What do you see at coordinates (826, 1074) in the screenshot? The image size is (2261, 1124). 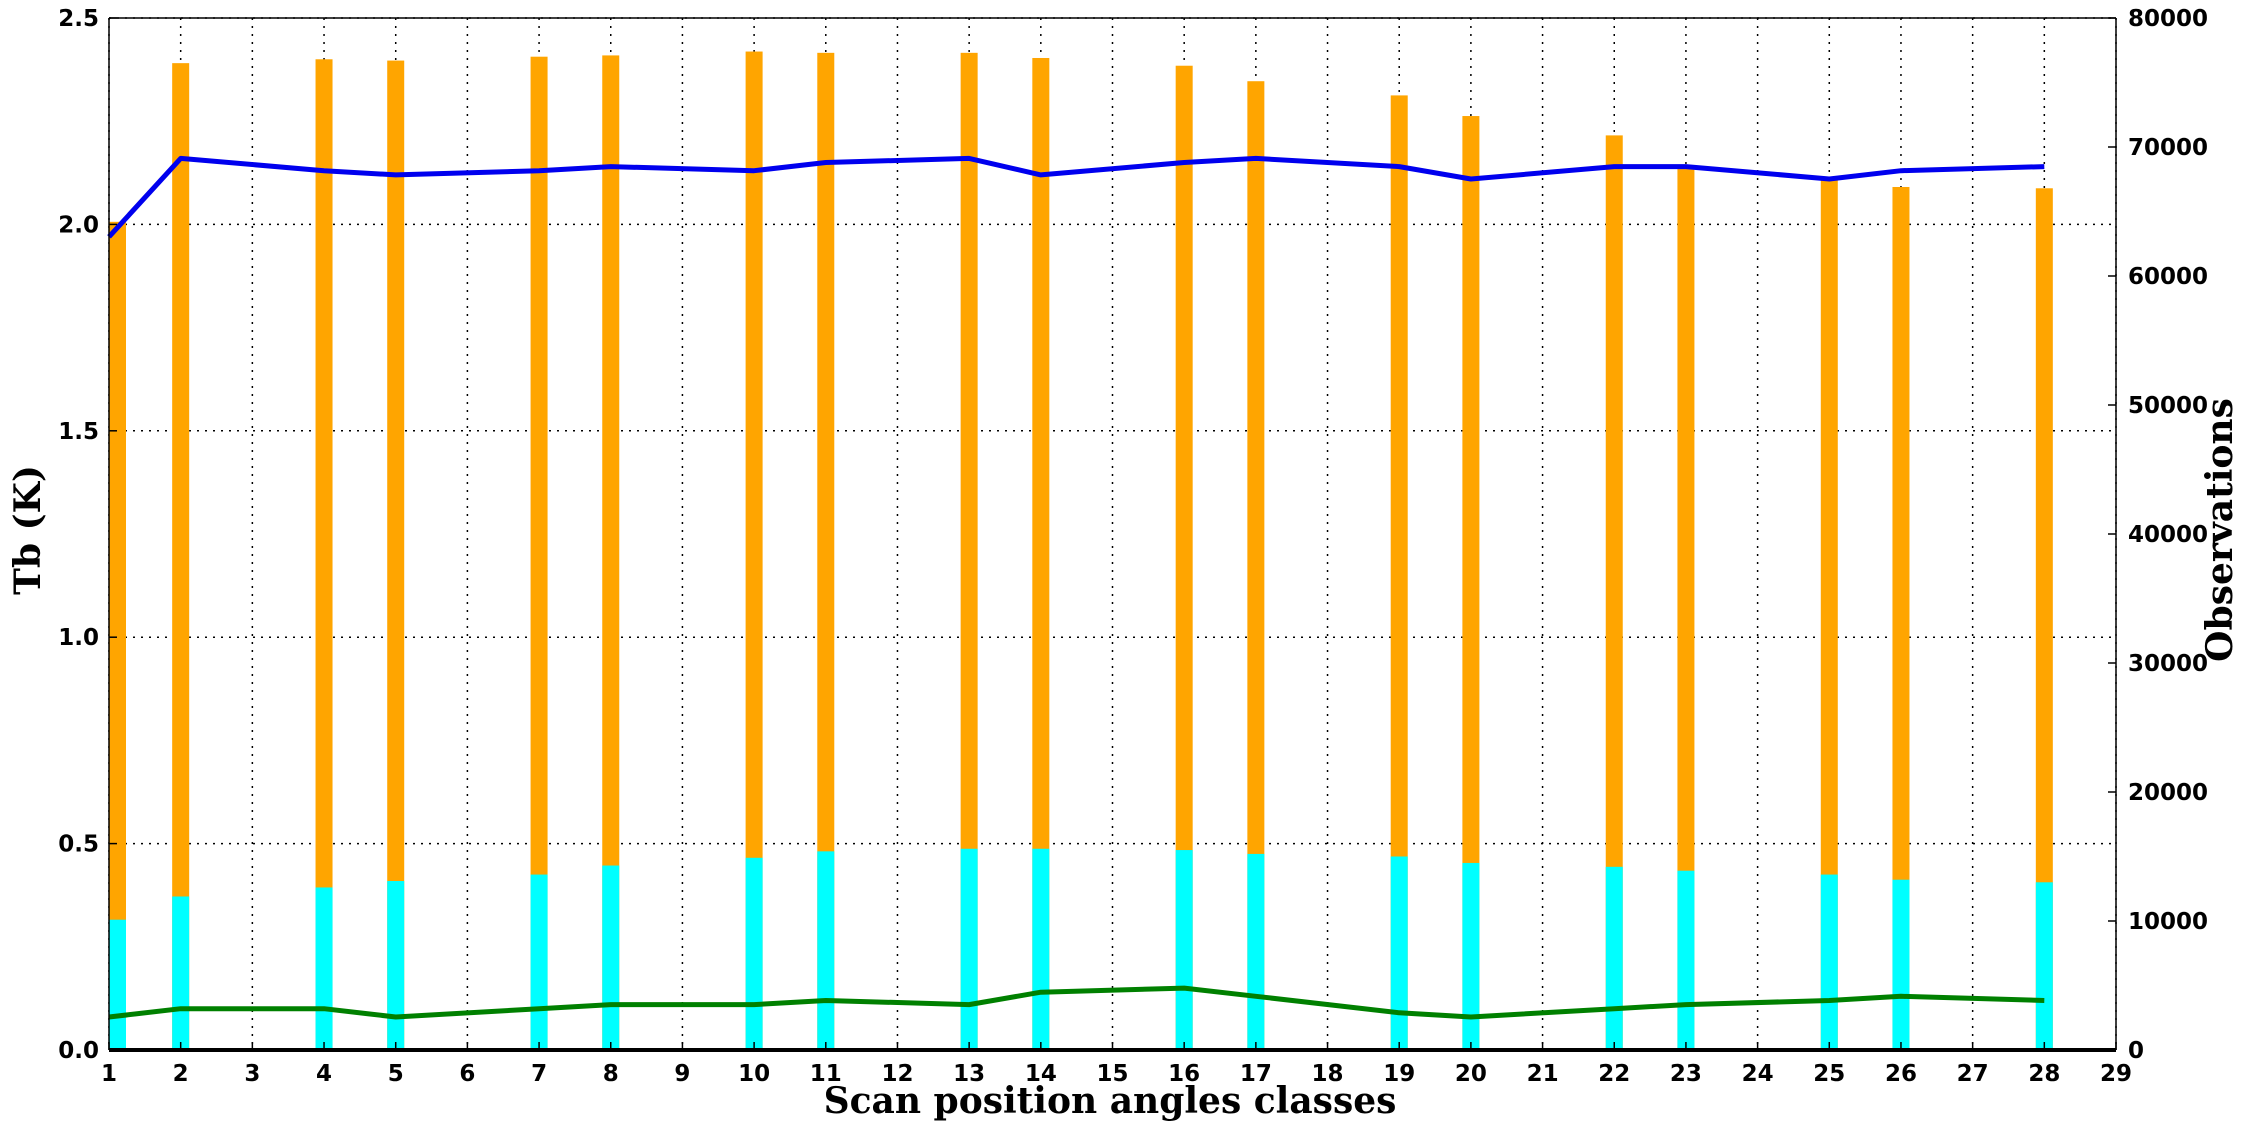 I see `x-tick-label: 11` at bounding box center [826, 1074].